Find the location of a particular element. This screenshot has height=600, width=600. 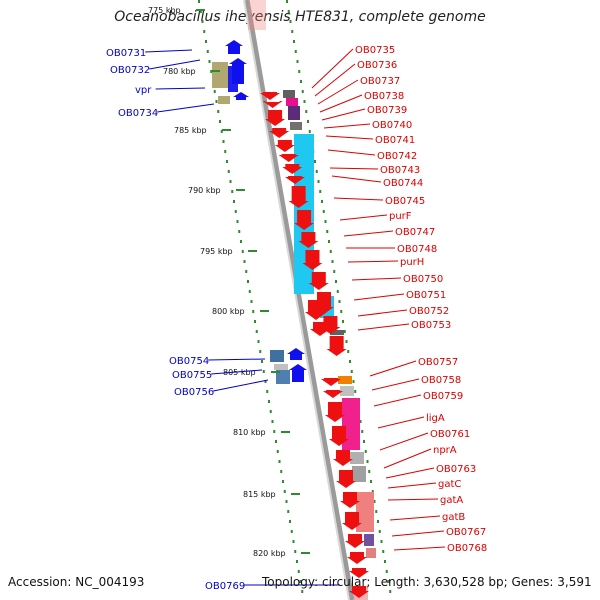

gene-label-right: gatC is located at coordinates (449, 484).